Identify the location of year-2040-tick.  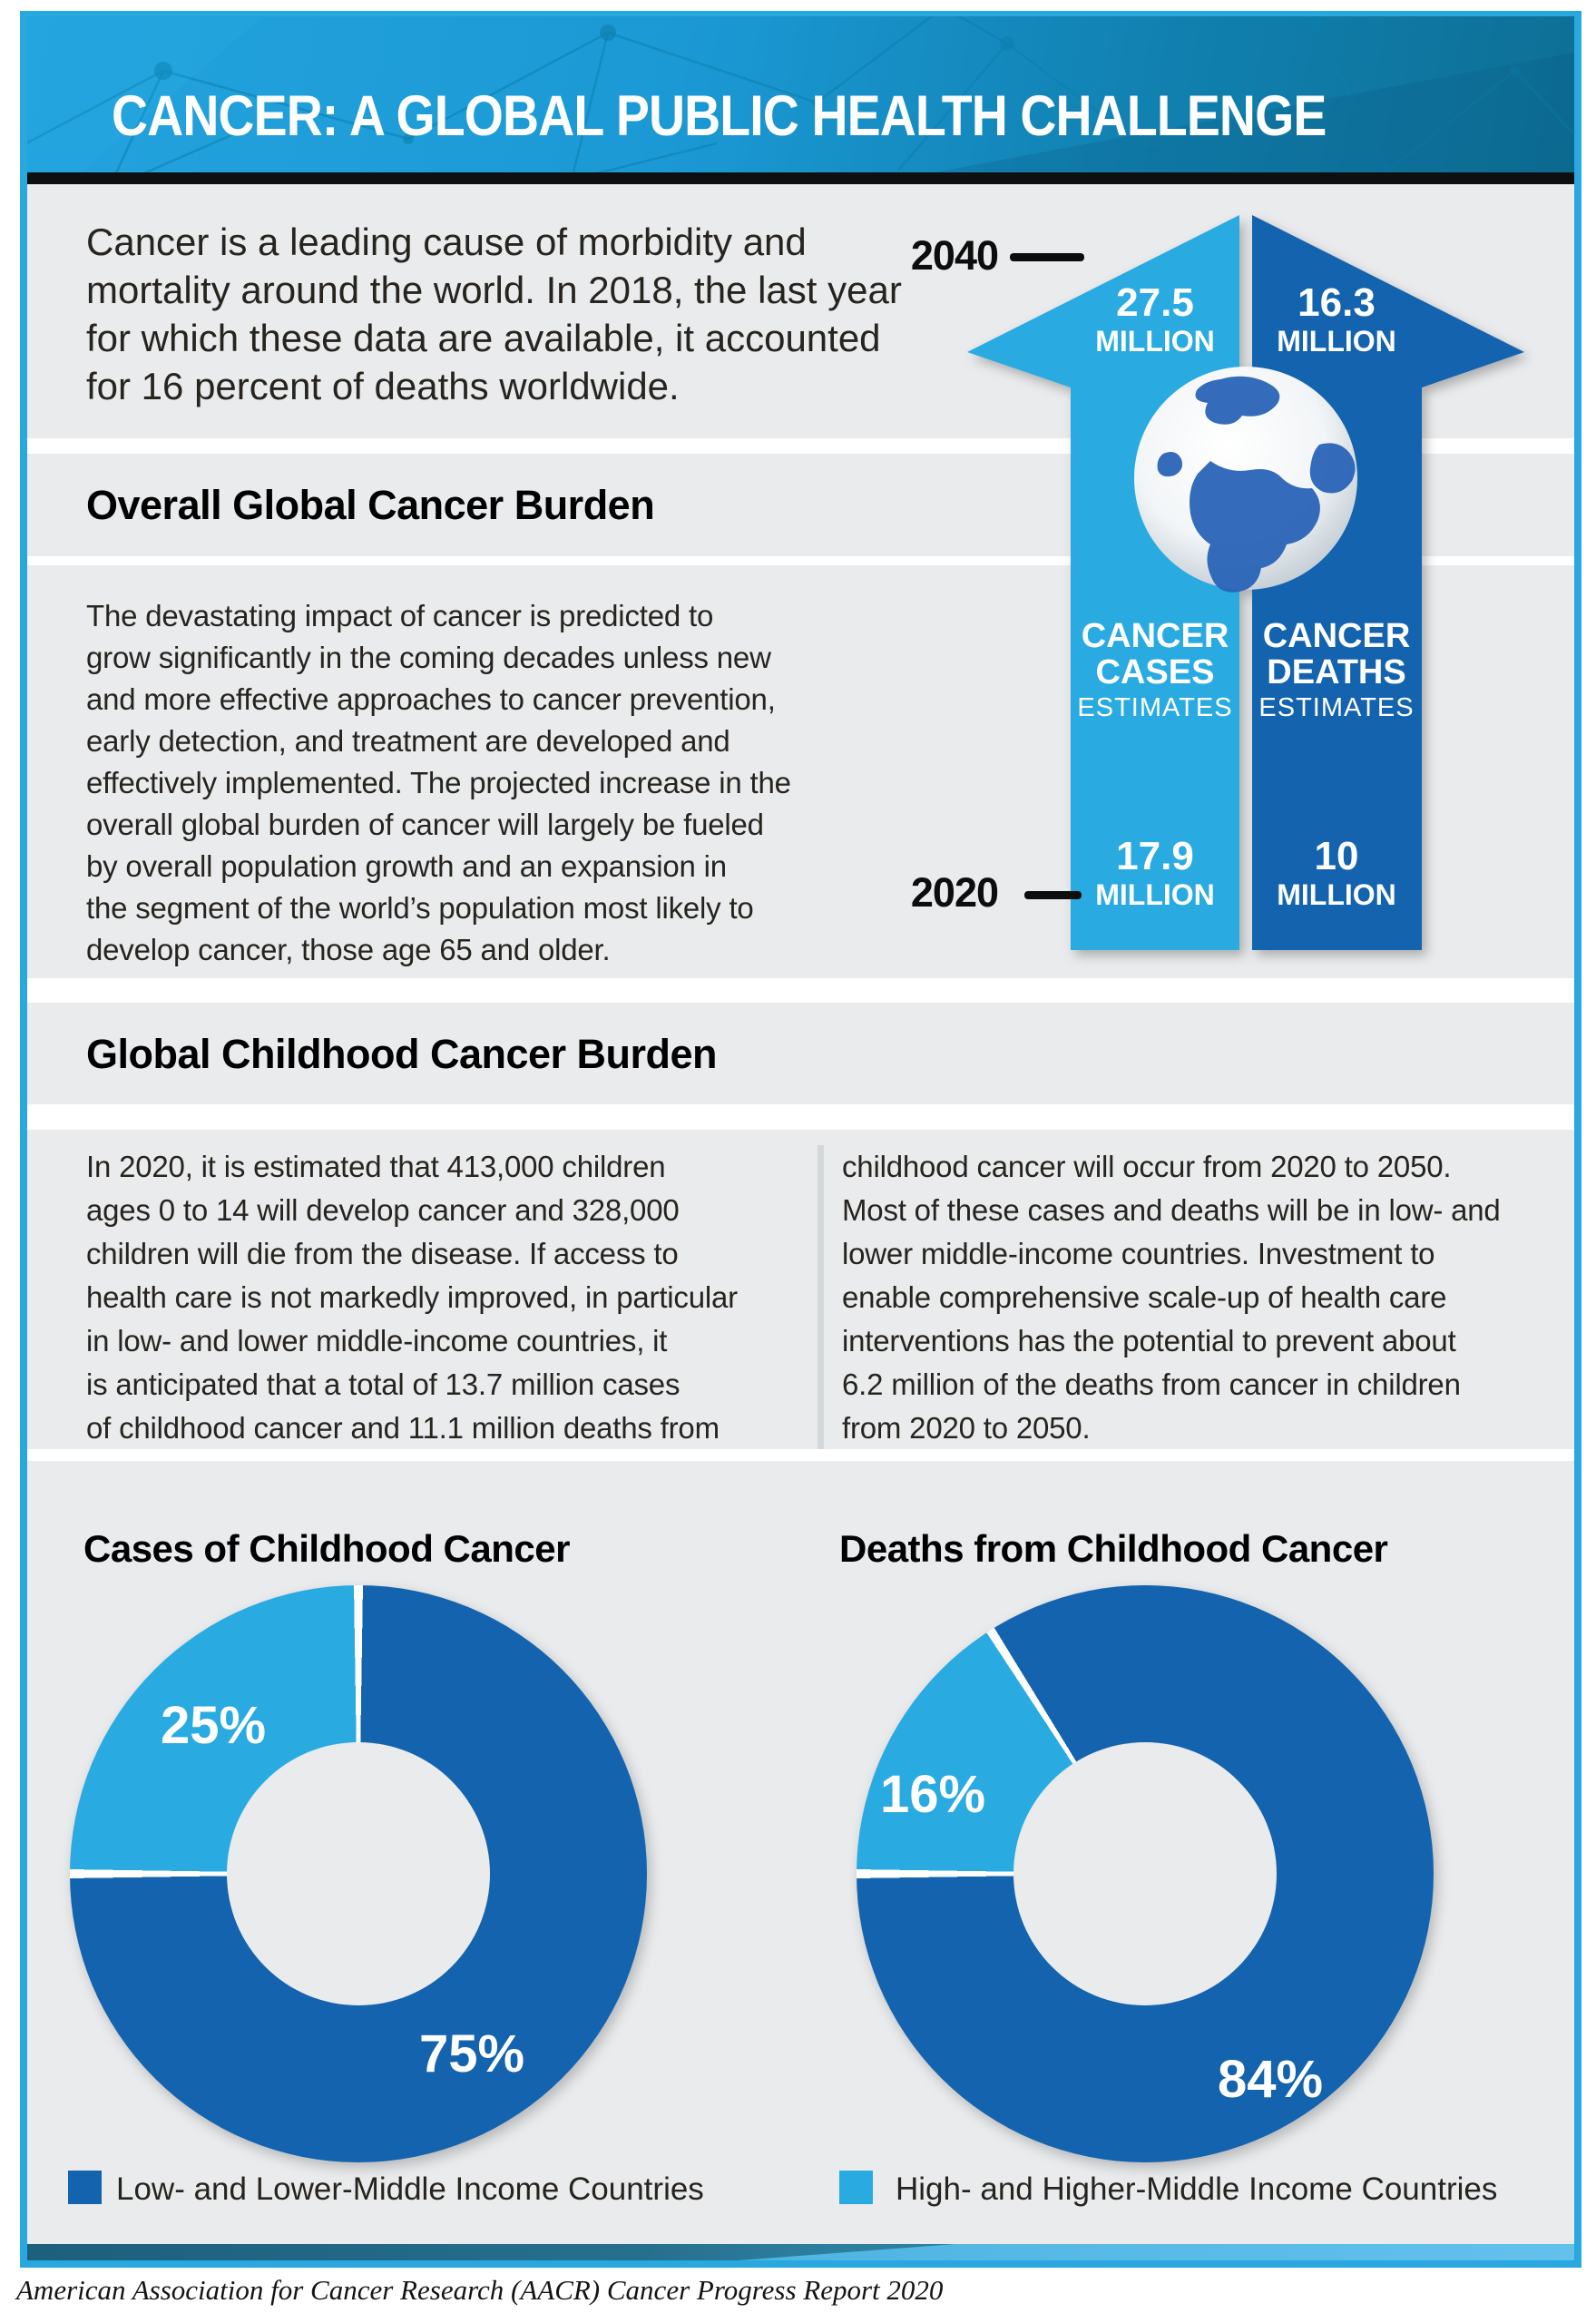
(1047, 257).